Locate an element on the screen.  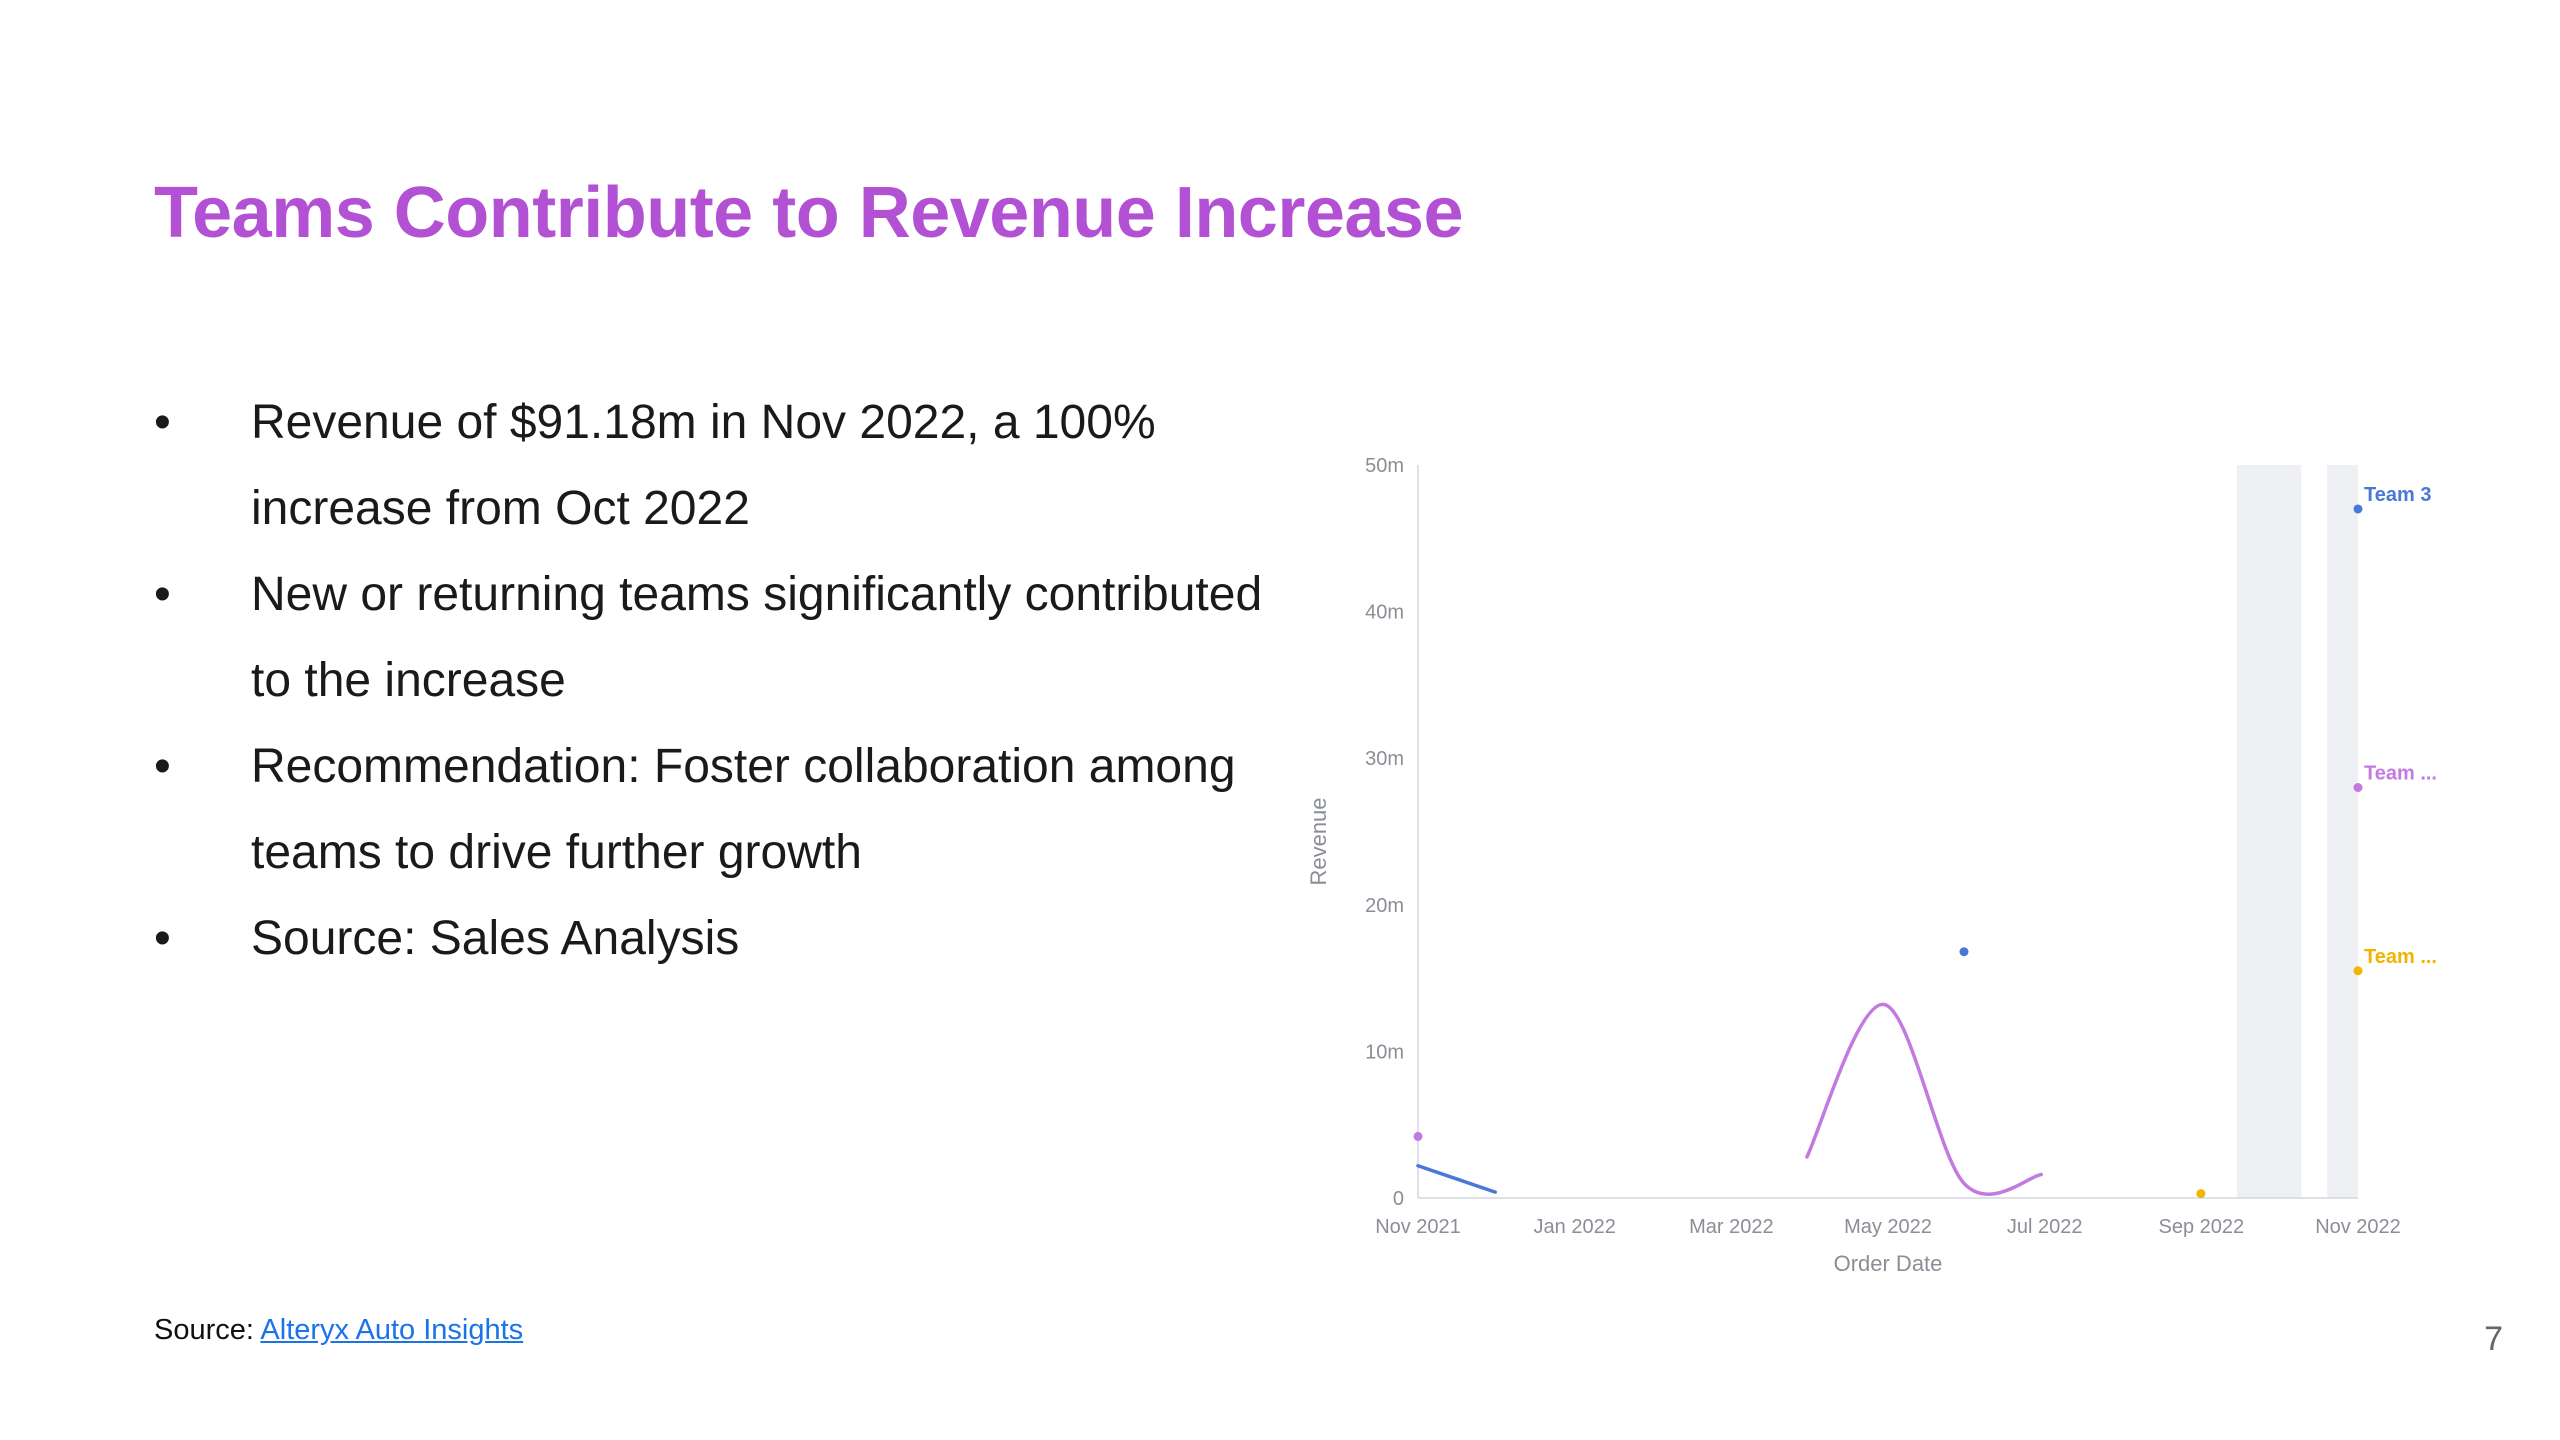
bullet-item: • Source: Sales Analysis is located at coordinates (709, 939).